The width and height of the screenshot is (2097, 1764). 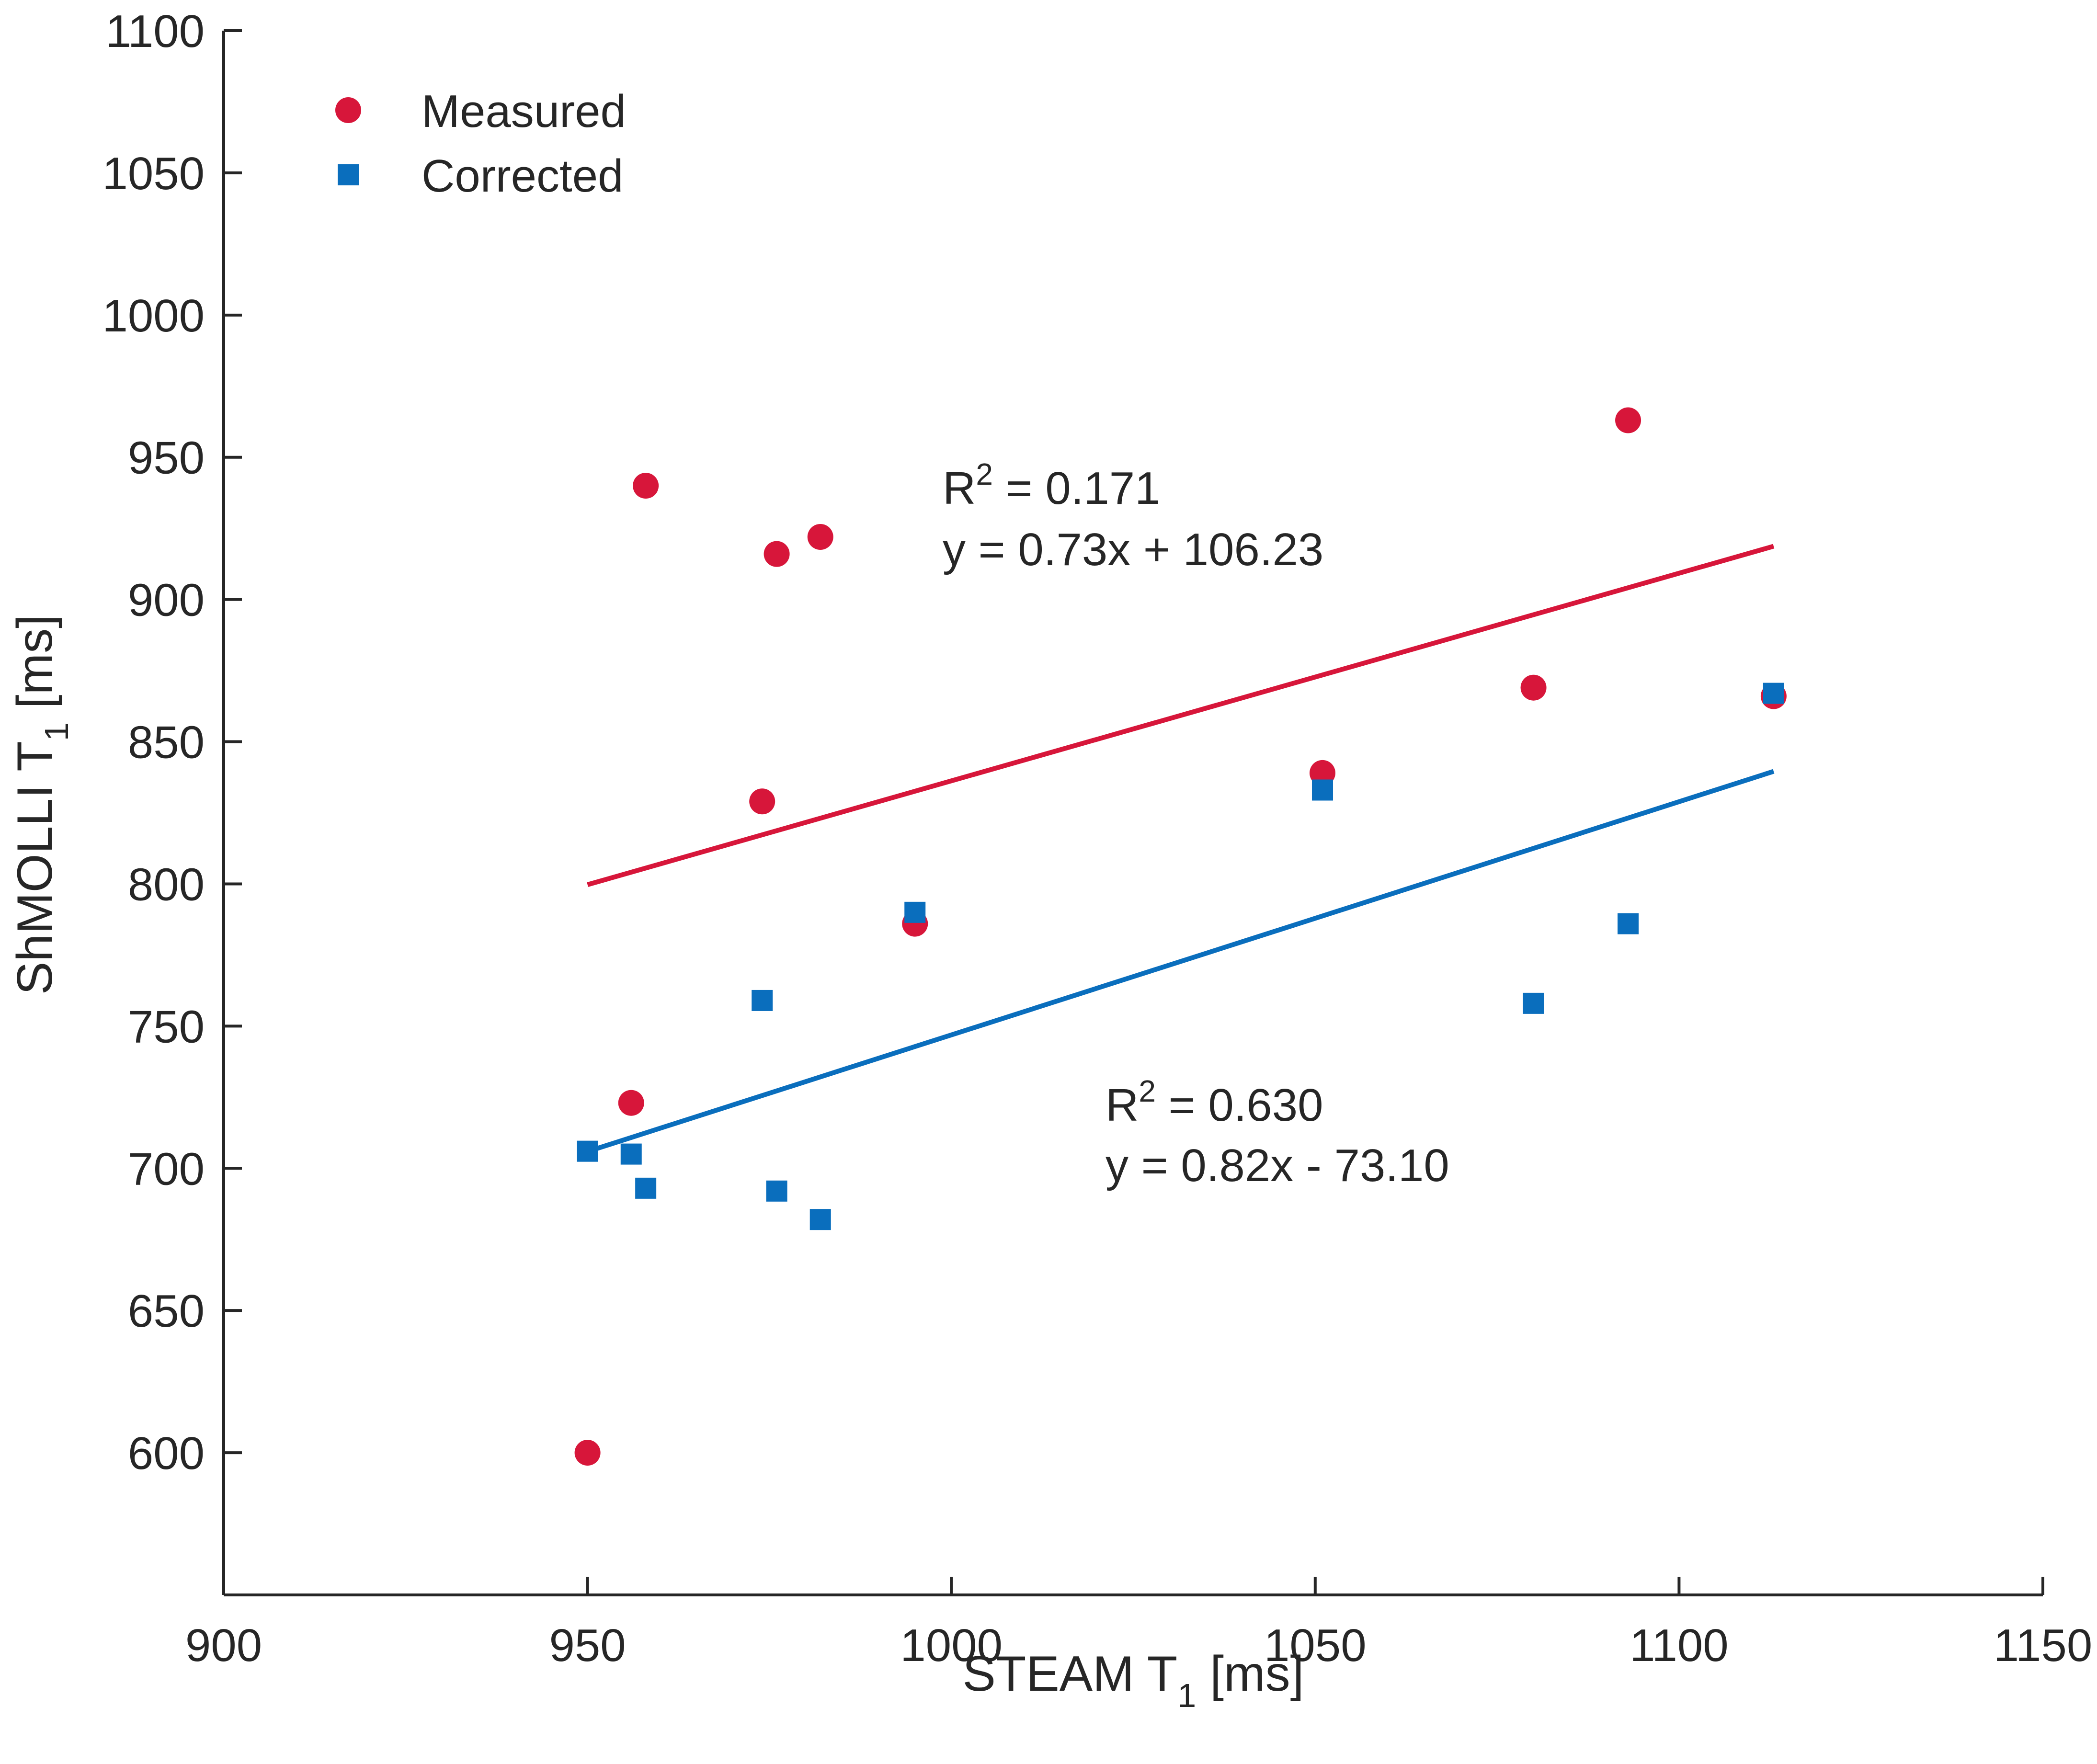 I want to click on y-tick-label: 600, so click(x=166, y=1453).